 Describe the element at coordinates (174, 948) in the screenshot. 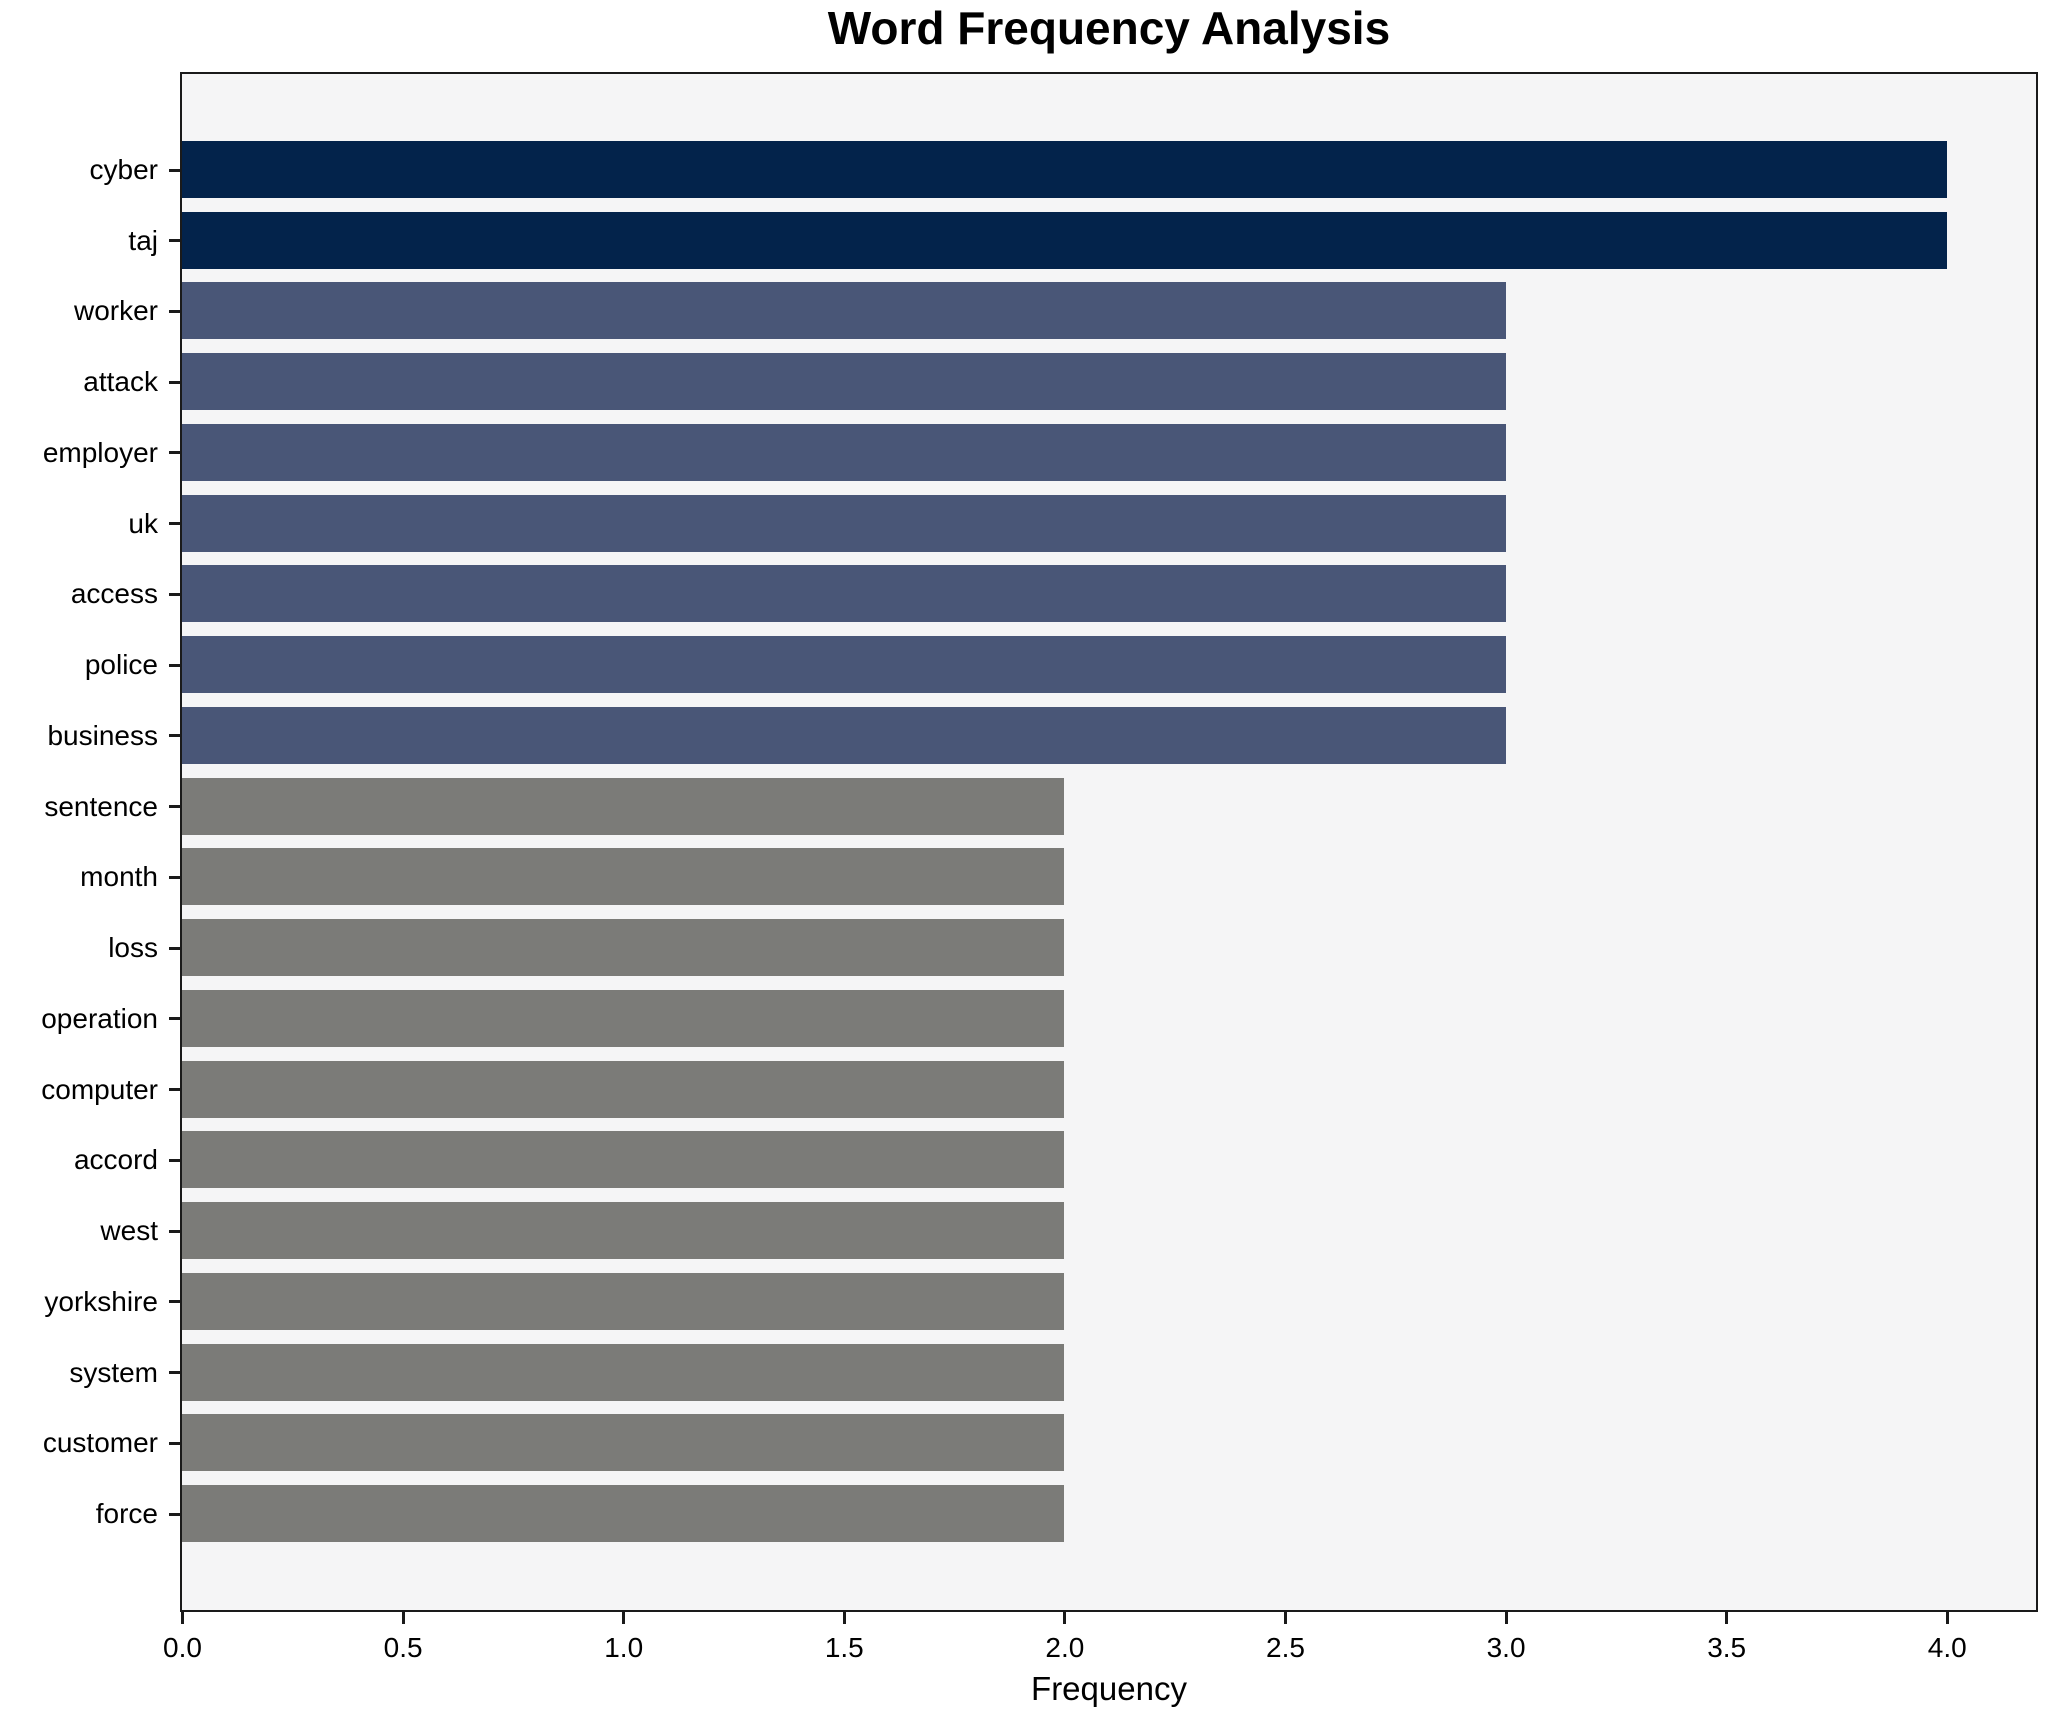

I see `y-tick-loss` at that location.